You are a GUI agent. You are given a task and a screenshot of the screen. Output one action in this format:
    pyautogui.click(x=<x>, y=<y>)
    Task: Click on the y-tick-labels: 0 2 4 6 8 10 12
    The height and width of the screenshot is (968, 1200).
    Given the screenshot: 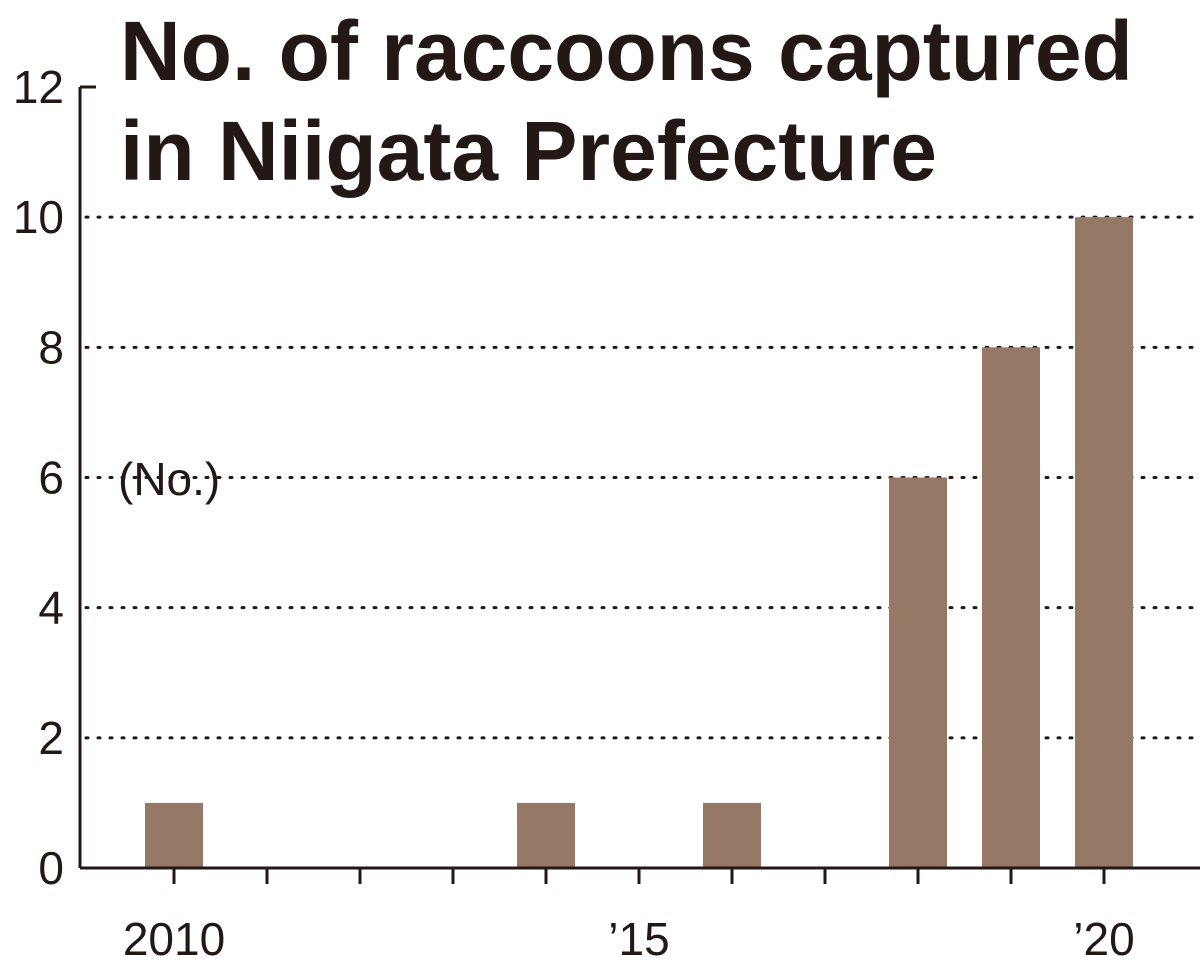 What is the action you would take?
    pyautogui.click(x=38, y=477)
    